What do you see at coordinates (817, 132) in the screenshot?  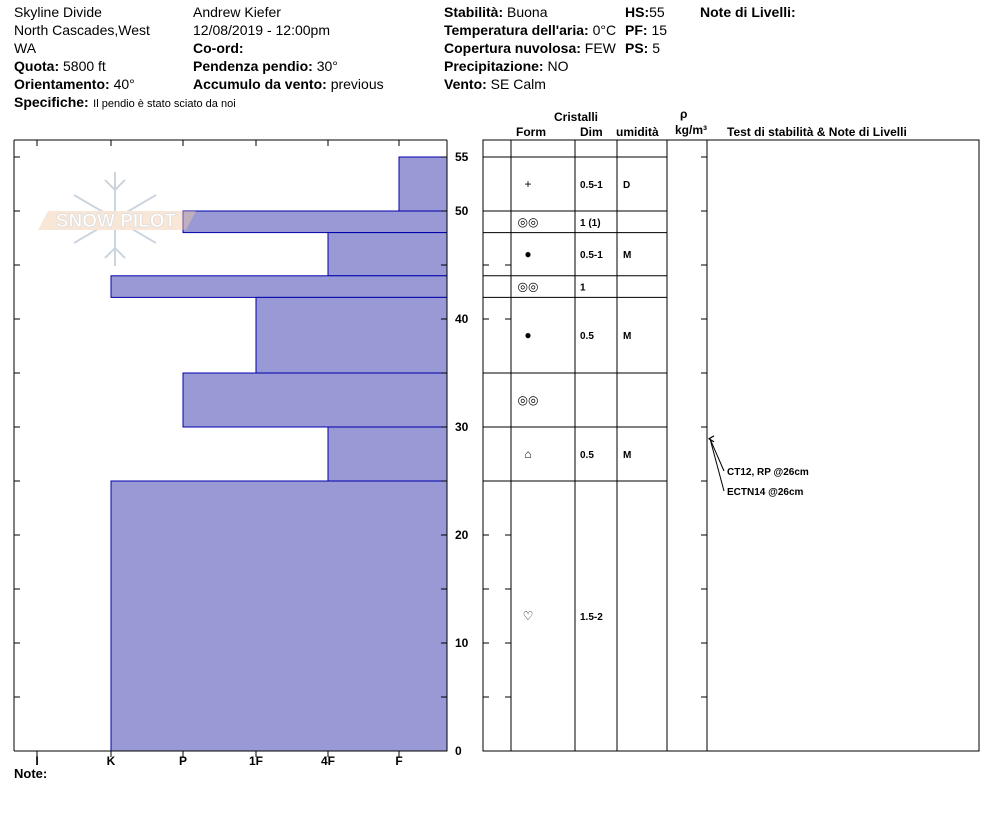 I see `tests-header: Test di stabilità & Note di Livelli` at bounding box center [817, 132].